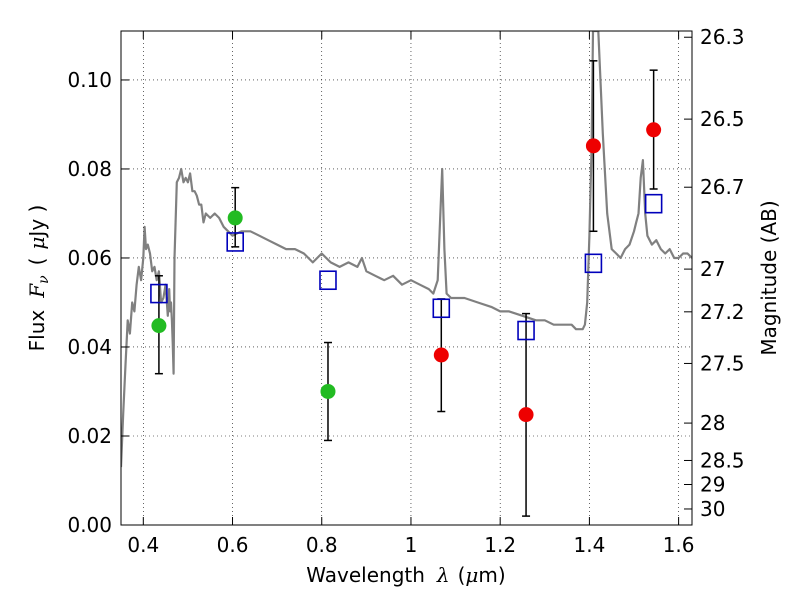  What do you see at coordinates (44, 279) in the screenshot?
I see `y-axis-subscript: ν` at bounding box center [44, 279].